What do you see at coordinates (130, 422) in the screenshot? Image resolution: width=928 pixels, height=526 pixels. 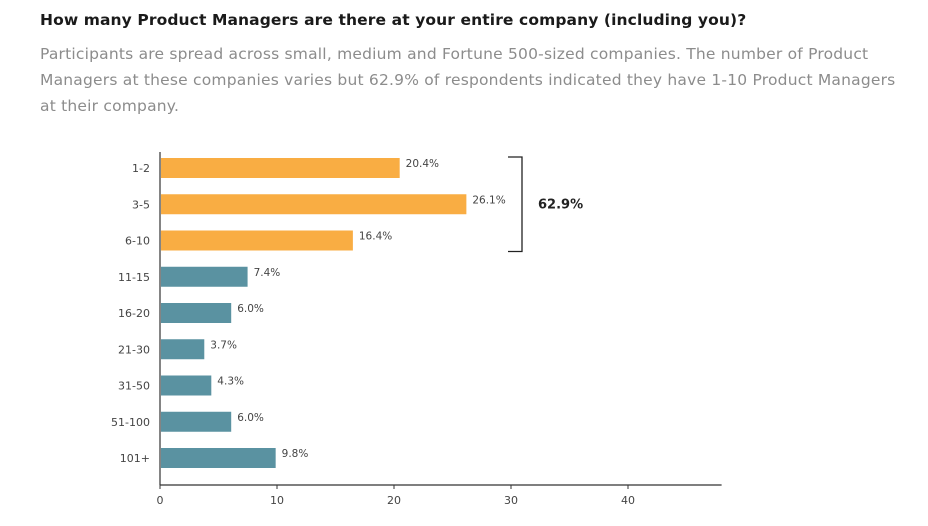 I see `category-label: 51-100` at bounding box center [130, 422].